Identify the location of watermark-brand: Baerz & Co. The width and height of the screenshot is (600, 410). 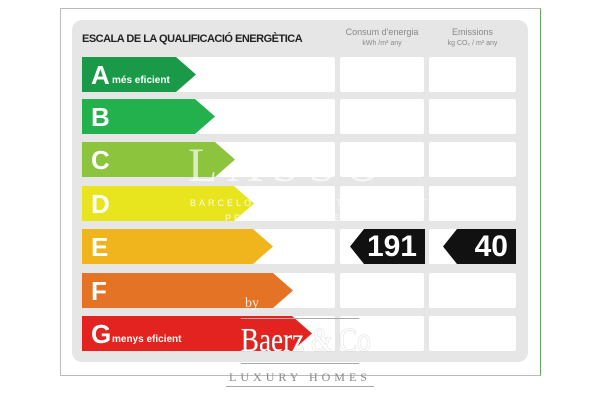
(305, 341).